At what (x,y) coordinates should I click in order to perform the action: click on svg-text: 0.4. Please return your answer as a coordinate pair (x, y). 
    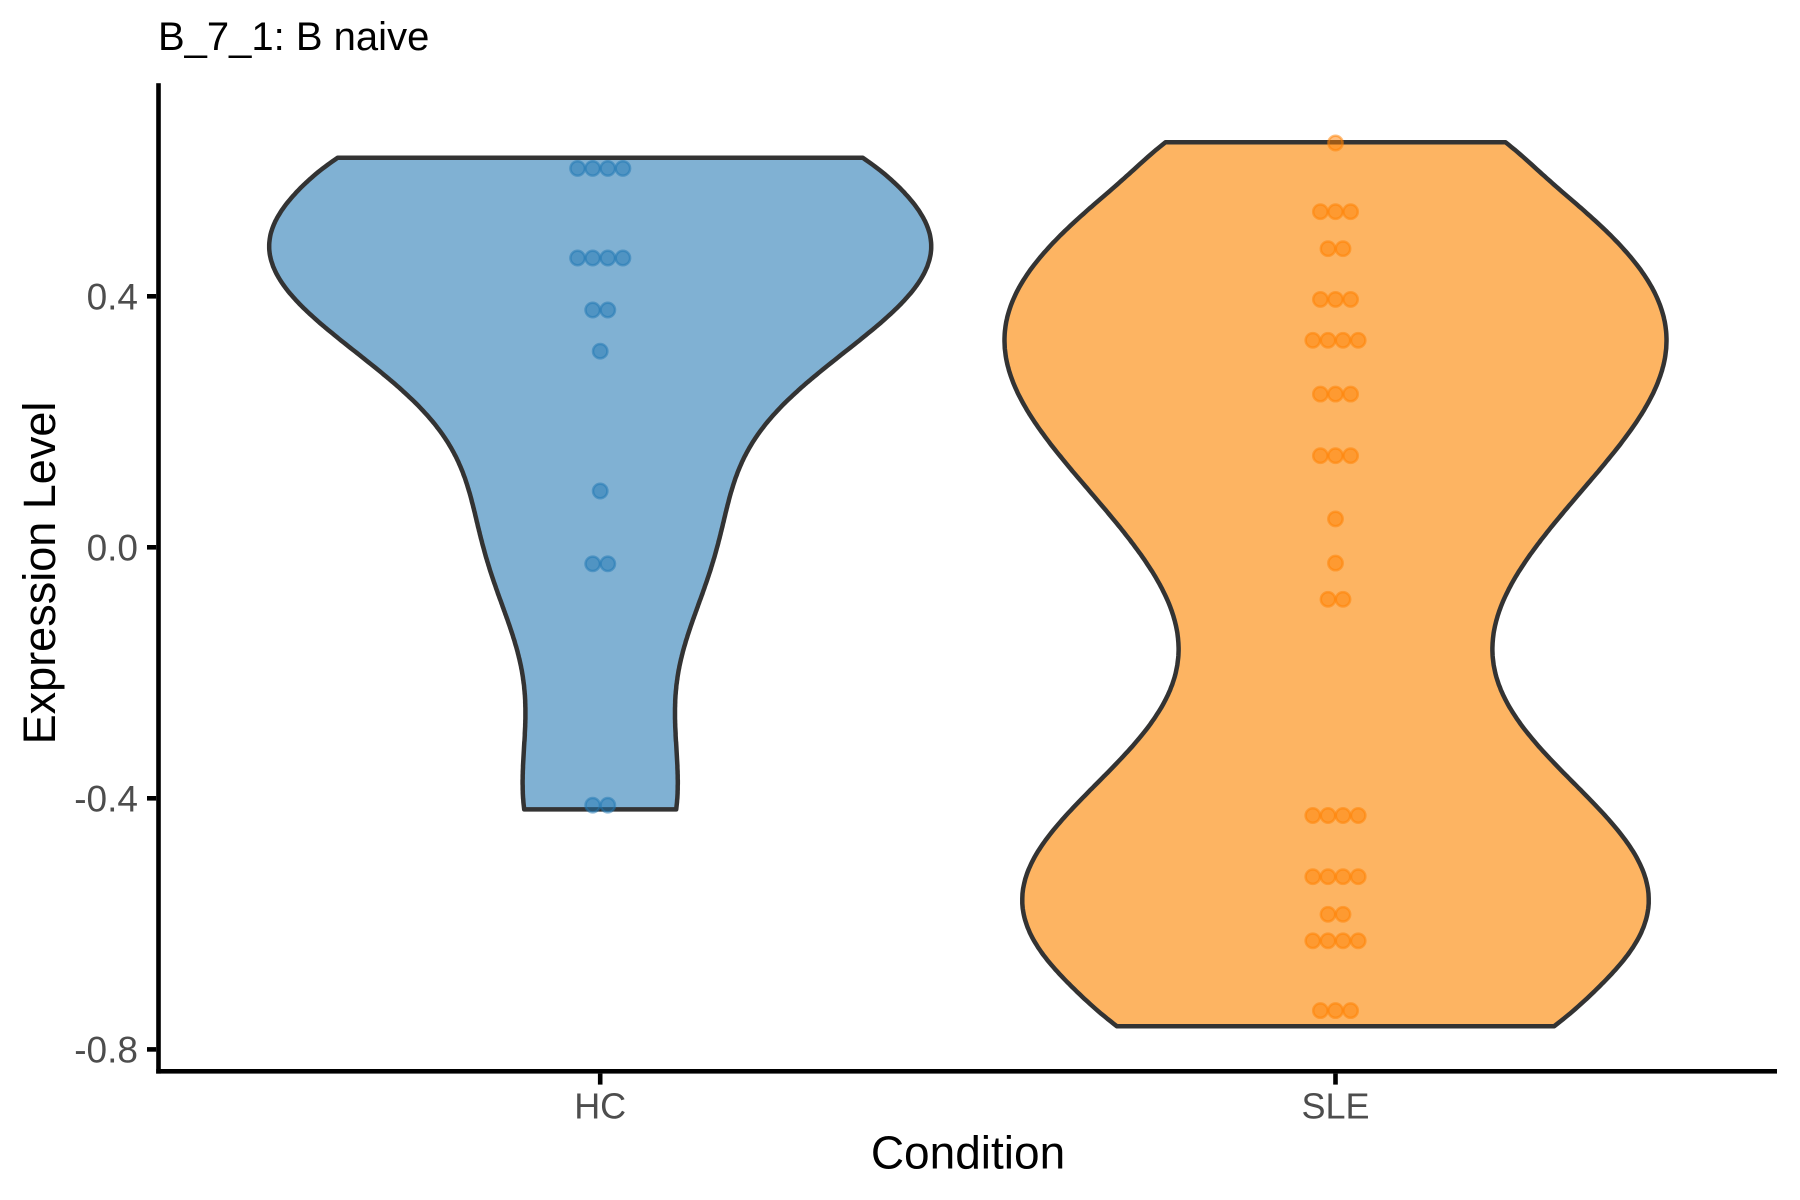
    Looking at the image, I should click on (112, 297).